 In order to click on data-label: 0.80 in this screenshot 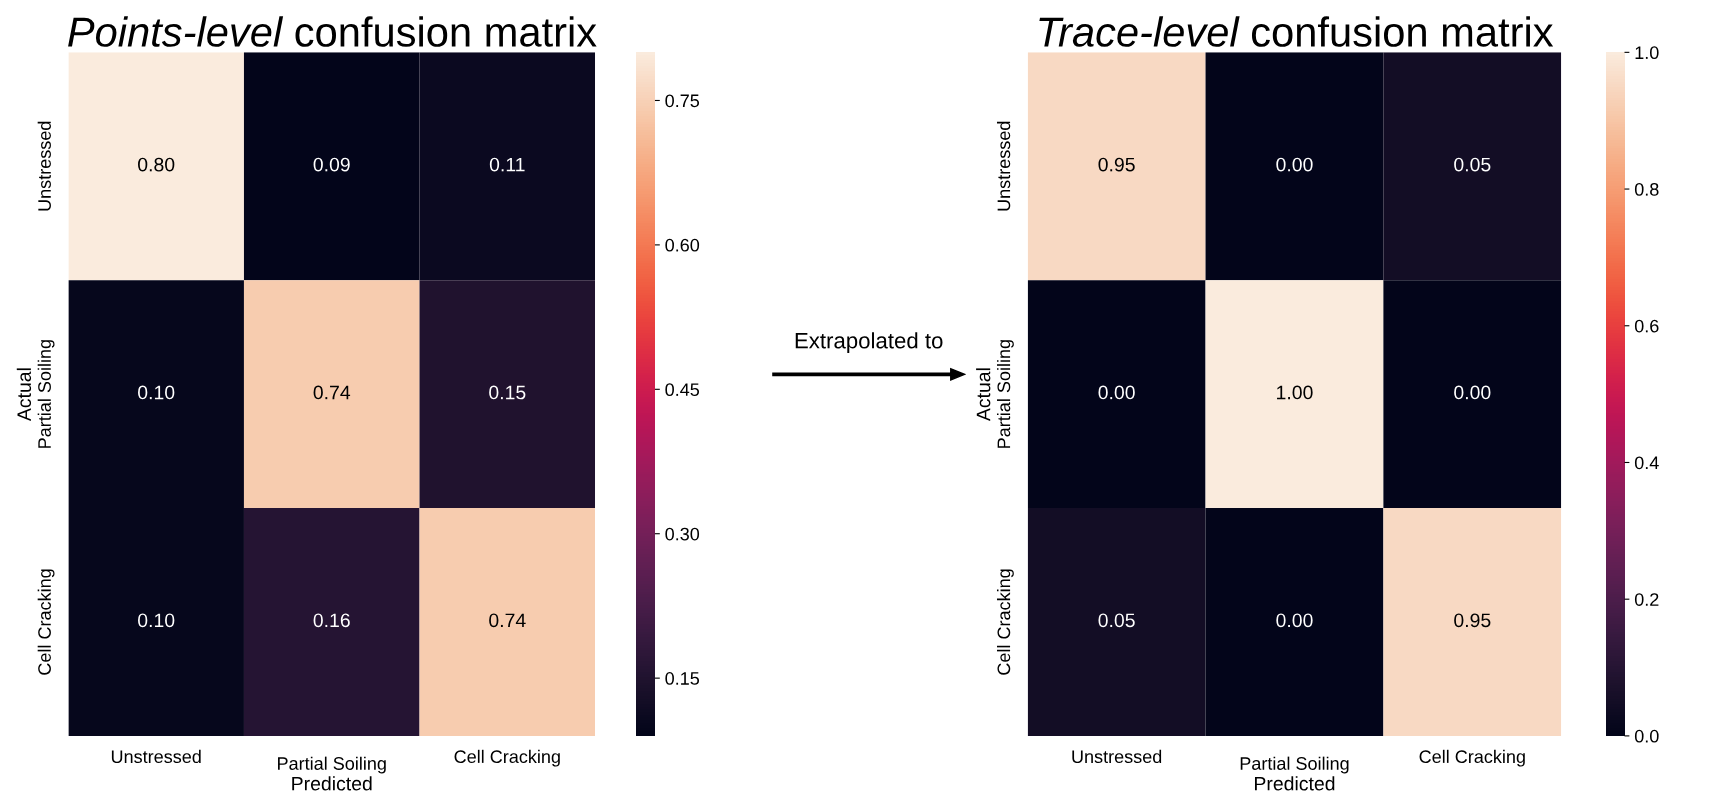, I will do `click(156, 164)`.